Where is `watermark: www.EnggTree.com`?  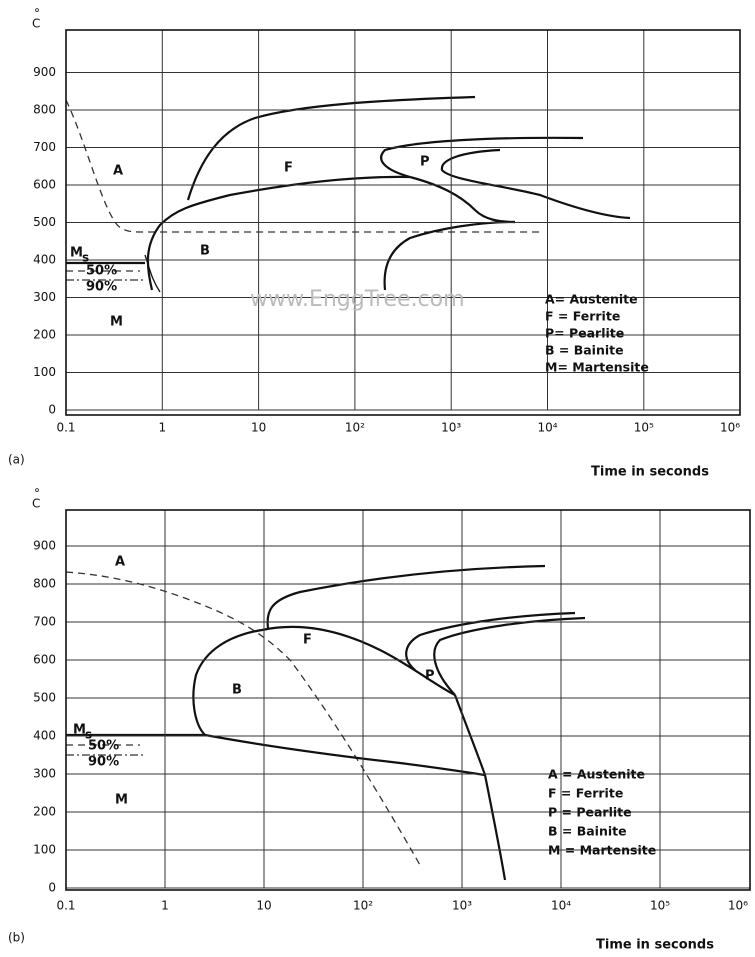 watermark: www.EnggTree.com is located at coordinates (357, 299).